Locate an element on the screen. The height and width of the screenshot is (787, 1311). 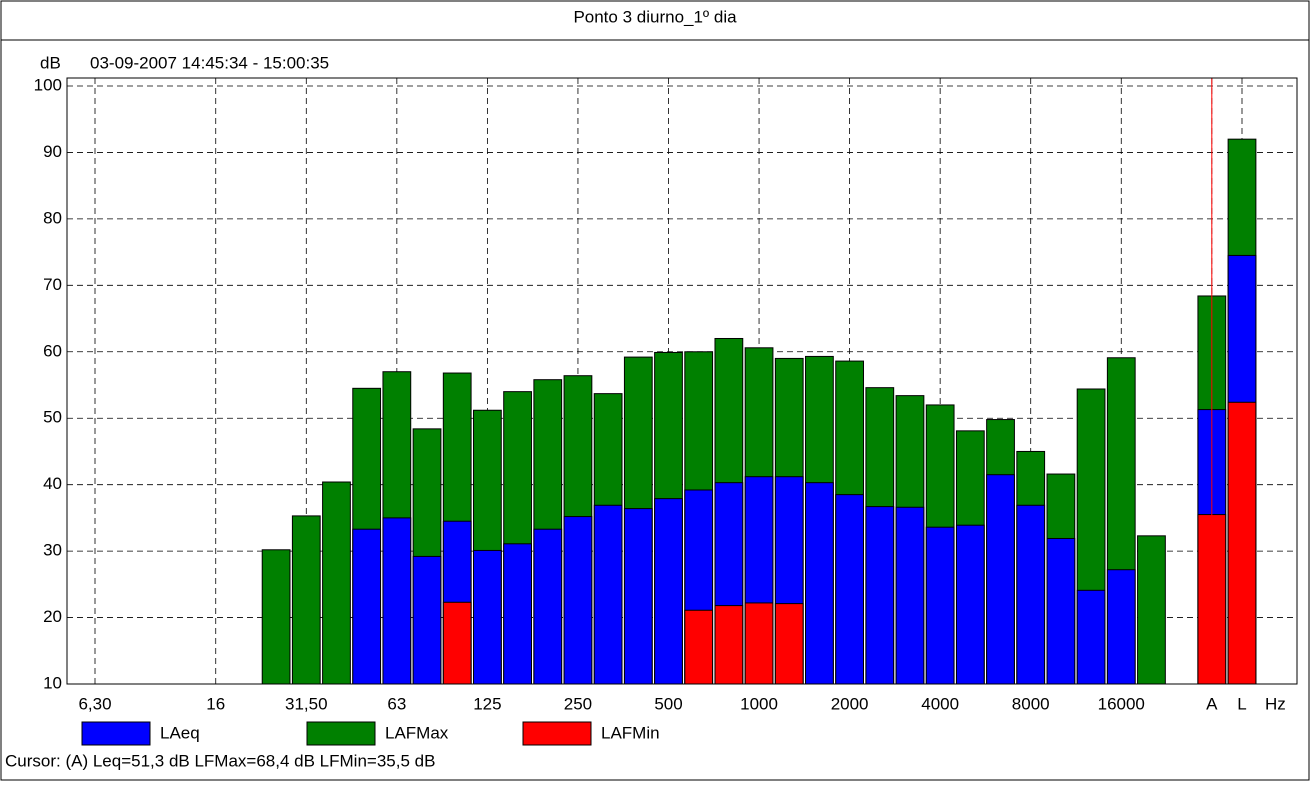
x-tick-label: 2000 is located at coordinates (850, 703).